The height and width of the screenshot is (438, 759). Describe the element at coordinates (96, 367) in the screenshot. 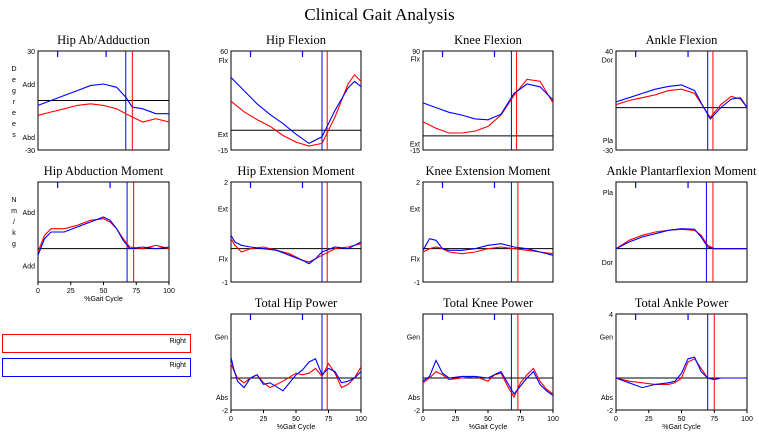

I see `legend-right-blue: Right` at that location.